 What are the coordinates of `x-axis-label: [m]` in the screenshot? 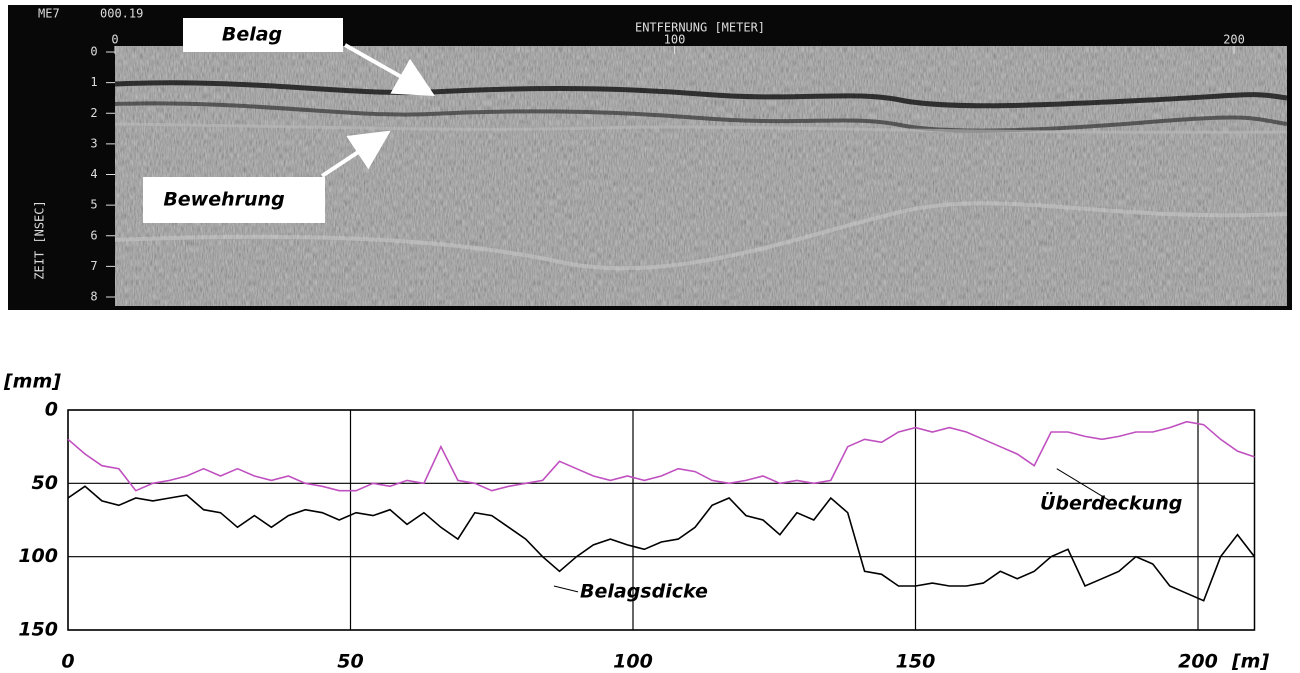 It's located at (1250, 662).